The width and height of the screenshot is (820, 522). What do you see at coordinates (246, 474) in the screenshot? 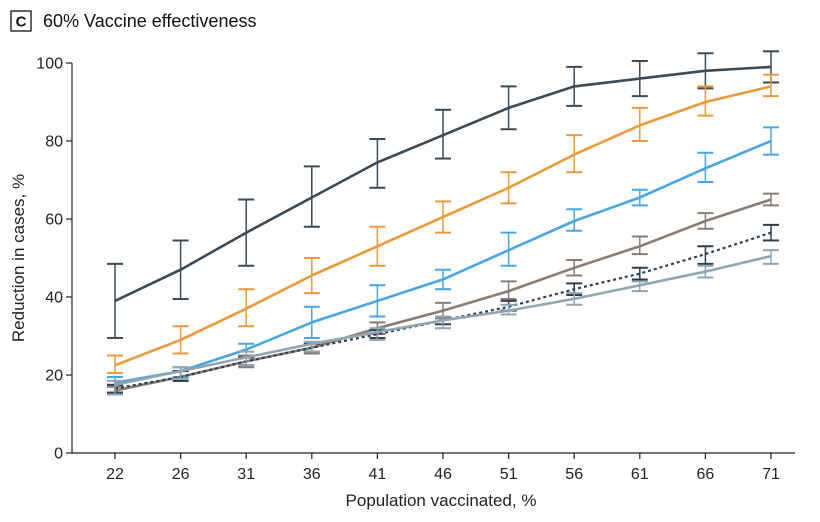
I see `x-tick-label: 31` at bounding box center [246, 474].